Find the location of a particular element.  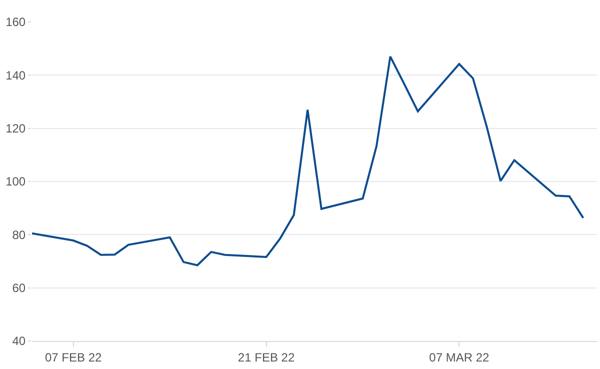

x-tick-label: 07 FEB 22 is located at coordinates (73, 357).